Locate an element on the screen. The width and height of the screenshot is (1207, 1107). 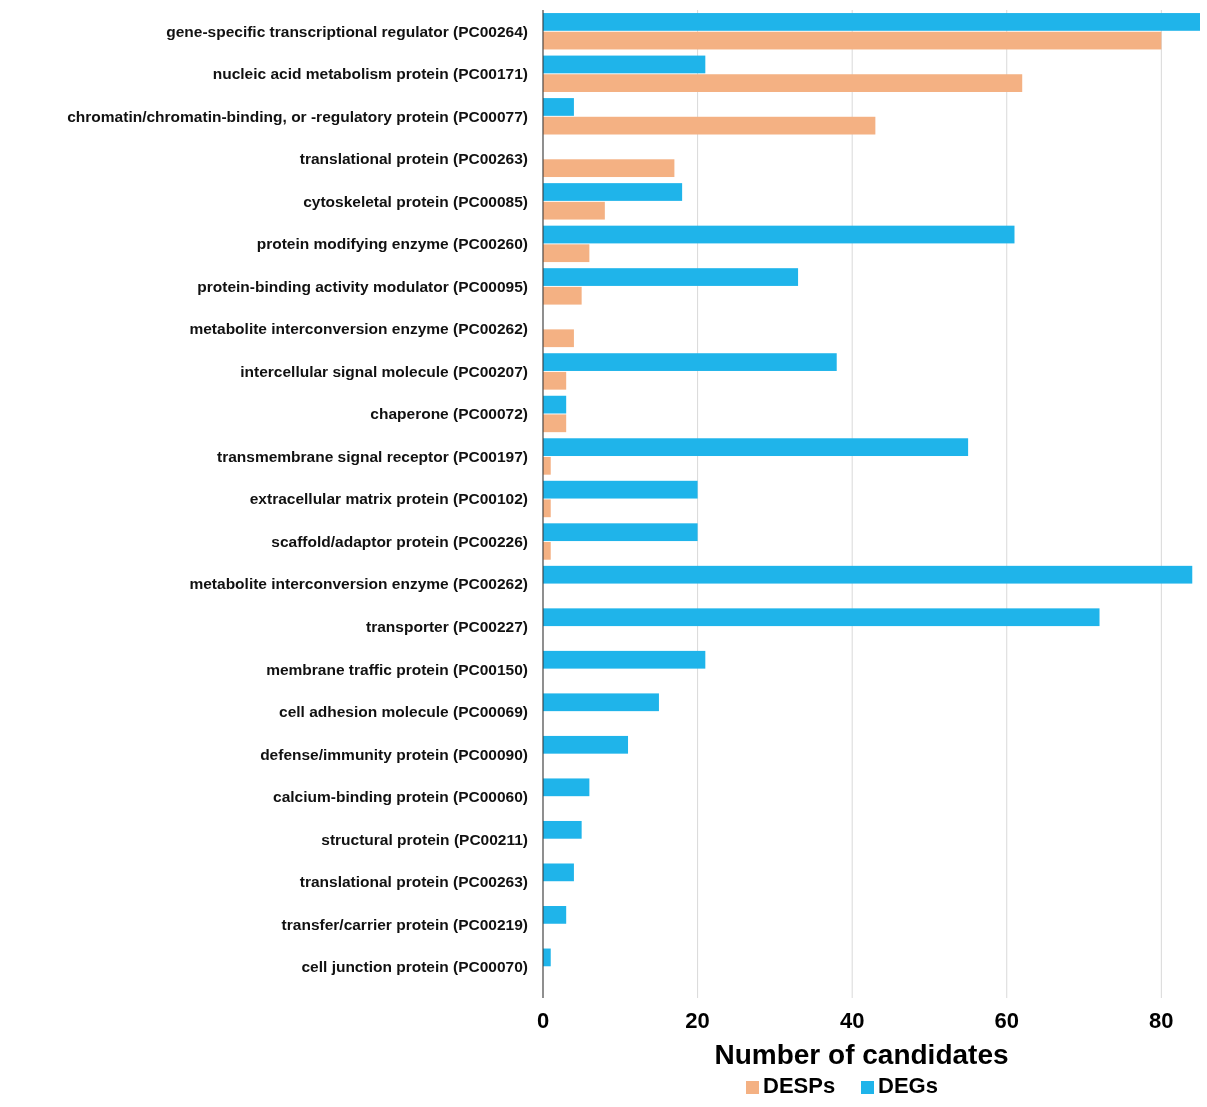
y-tick-label: chromatin/chromatin-binding, or -regulatory protein (PC00077) is located at coordinates (297, 116).